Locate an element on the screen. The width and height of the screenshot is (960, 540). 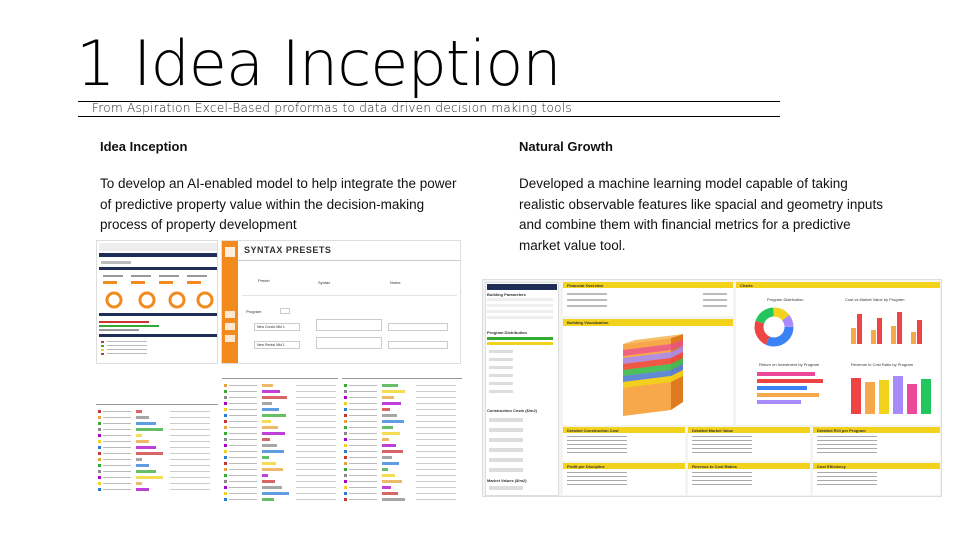
row-program: Program is located at coordinates (254, 311).